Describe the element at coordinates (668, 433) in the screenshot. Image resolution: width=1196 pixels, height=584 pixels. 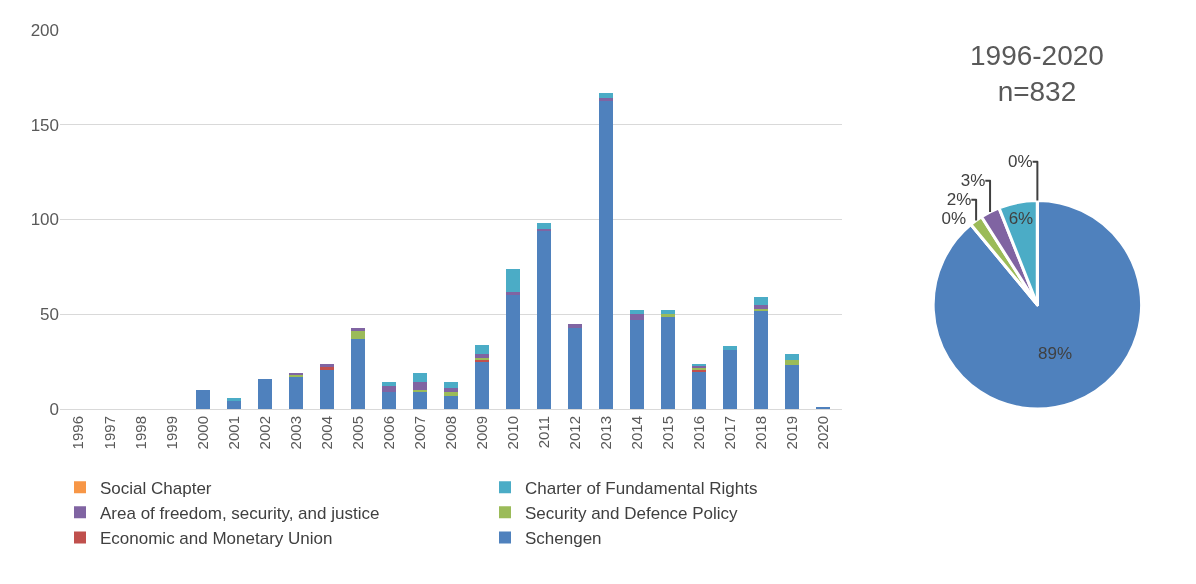
I see `x-tick-label: 2015` at that location.